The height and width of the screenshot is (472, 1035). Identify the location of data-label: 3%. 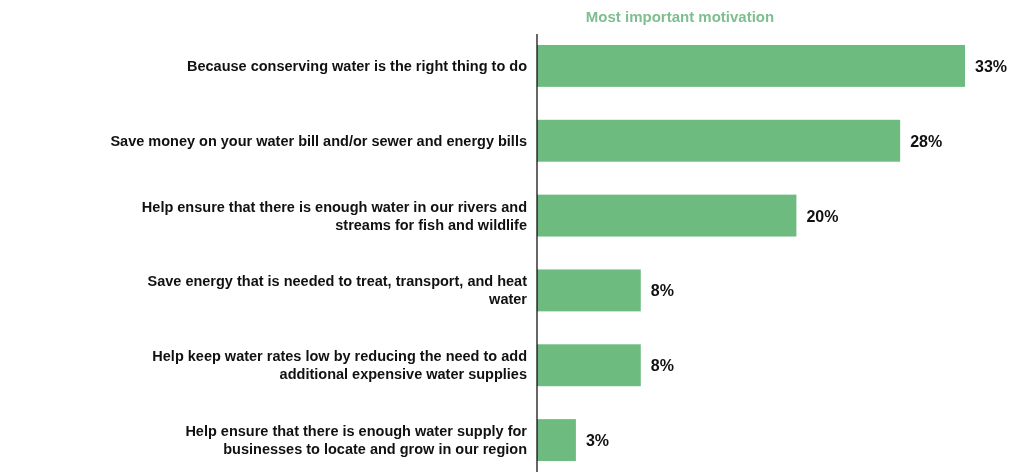
(597, 441).